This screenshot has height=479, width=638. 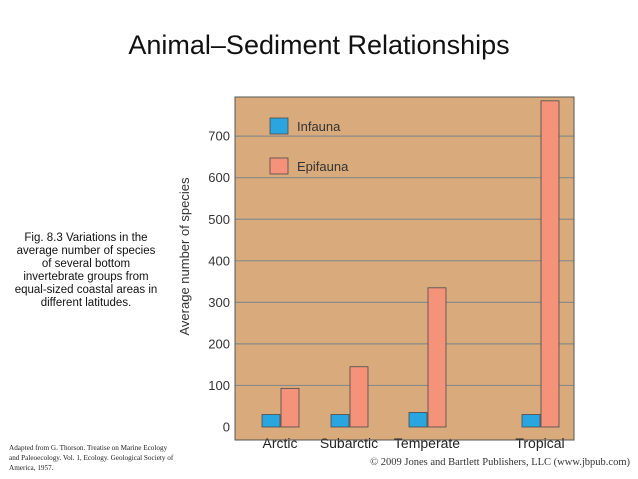 What do you see at coordinates (427, 443) in the screenshot?
I see `x-tick-label: Temperate` at bounding box center [427, 443].